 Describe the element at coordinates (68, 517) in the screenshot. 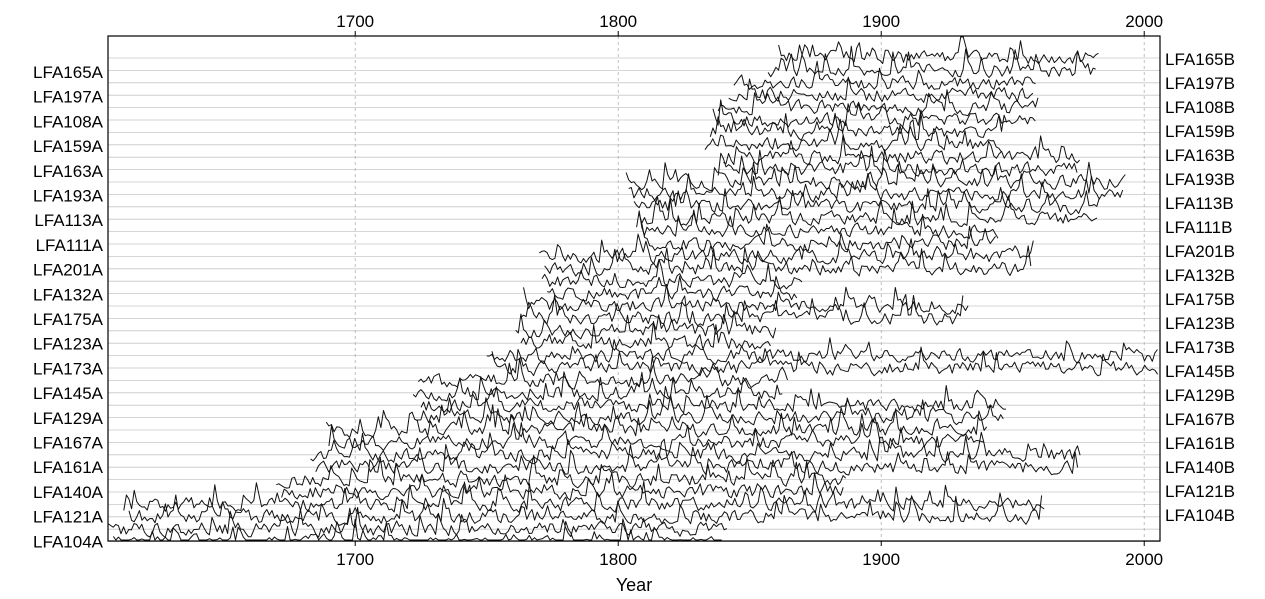

I see `series-label-left: LFA121A` at that location.